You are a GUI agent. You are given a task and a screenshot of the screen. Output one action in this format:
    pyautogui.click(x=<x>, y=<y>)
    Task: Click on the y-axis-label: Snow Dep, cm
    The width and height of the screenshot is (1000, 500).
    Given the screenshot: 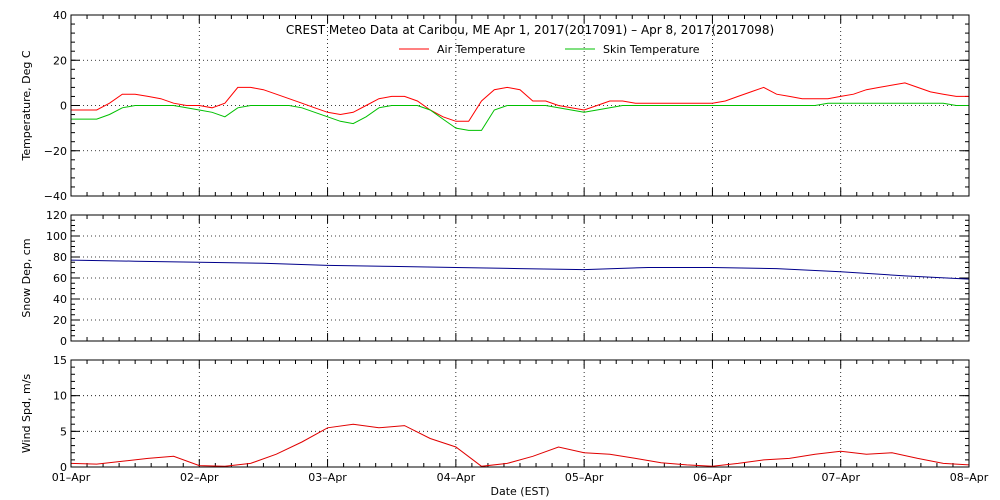 What is the action you would take?
    pyautogui.click(x=26, y=277)
    